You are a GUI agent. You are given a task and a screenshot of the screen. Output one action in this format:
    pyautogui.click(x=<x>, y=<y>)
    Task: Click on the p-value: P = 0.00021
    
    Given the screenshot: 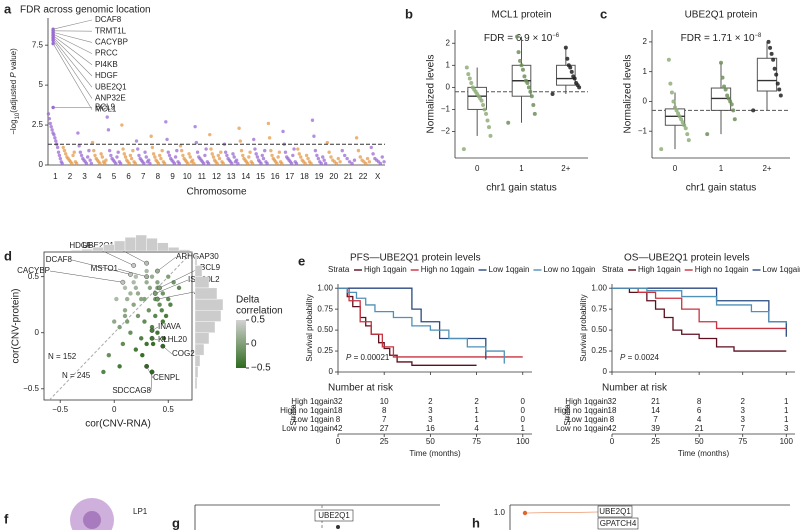 What is the action you would take?
    pyautogui.click(x=368, y=357)
    